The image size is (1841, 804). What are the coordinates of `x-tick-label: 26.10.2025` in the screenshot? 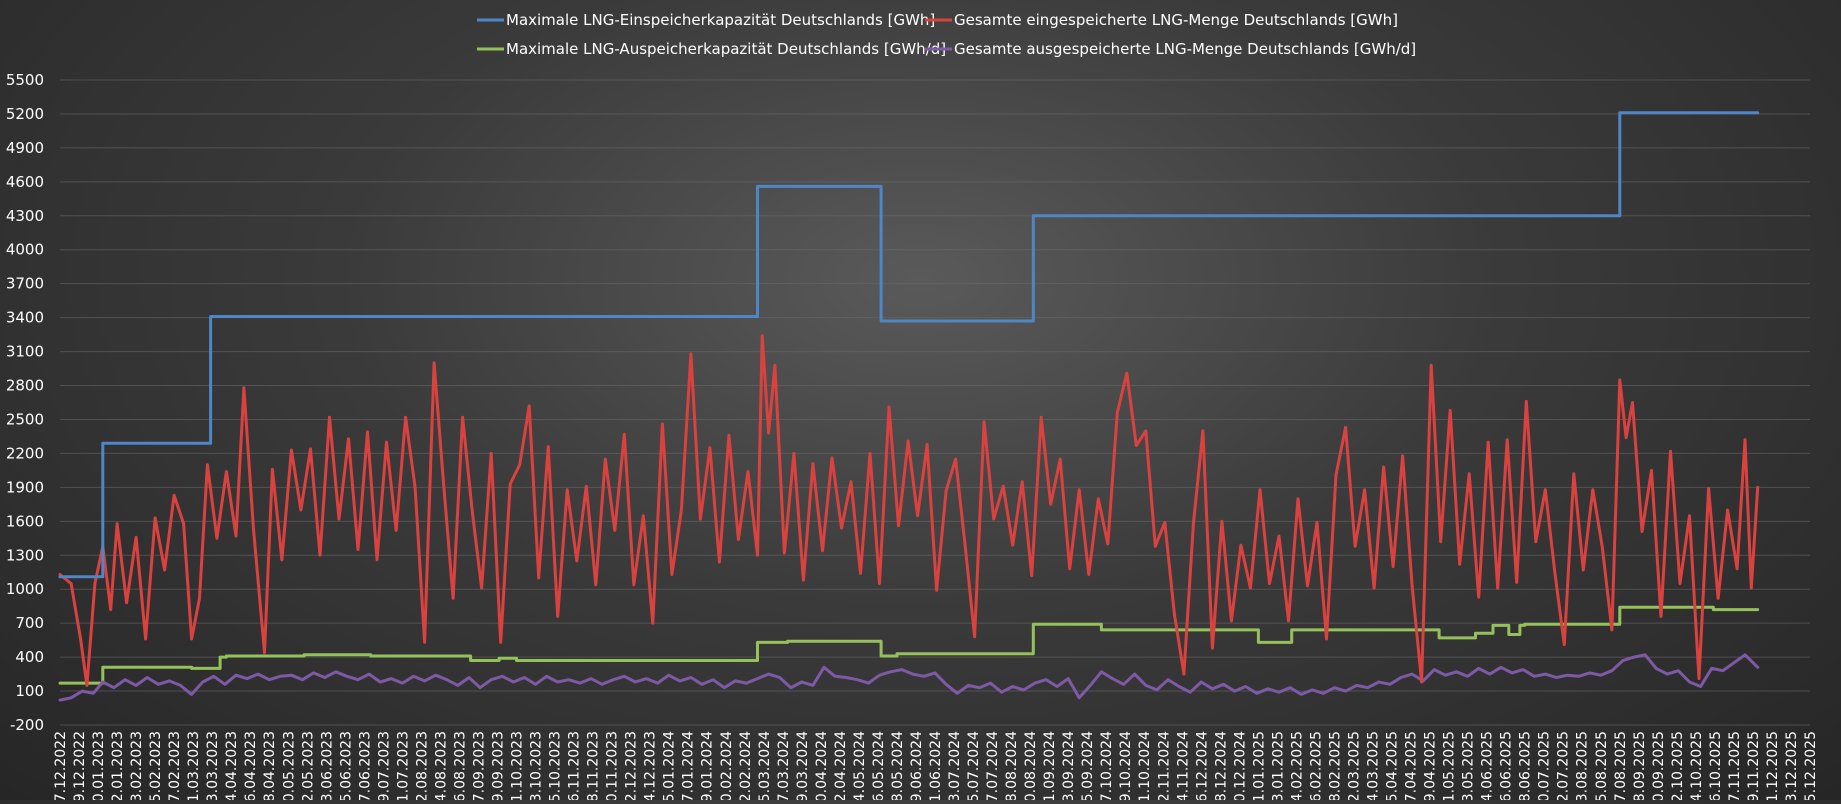 It's located at (1716, 765).